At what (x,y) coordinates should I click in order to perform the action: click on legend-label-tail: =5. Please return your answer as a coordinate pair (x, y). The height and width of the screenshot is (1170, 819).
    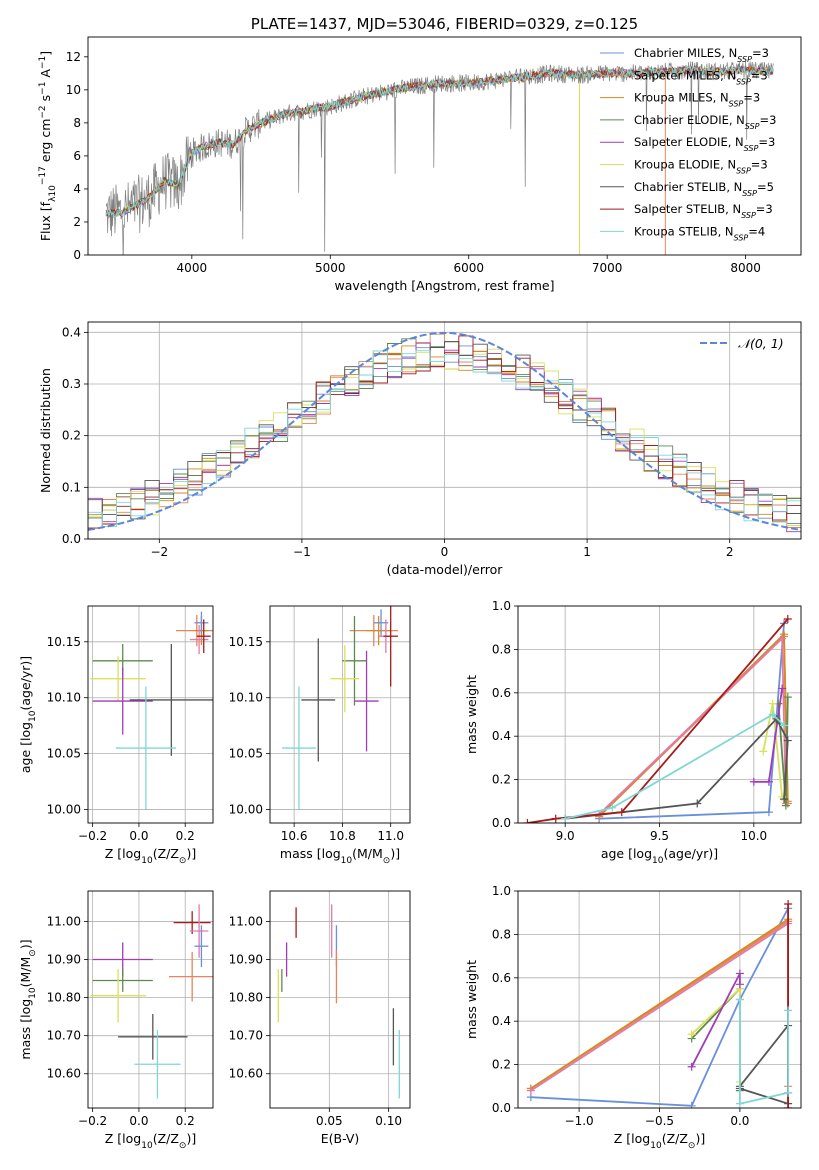
    Looking at the image, I should click on (765, 187).